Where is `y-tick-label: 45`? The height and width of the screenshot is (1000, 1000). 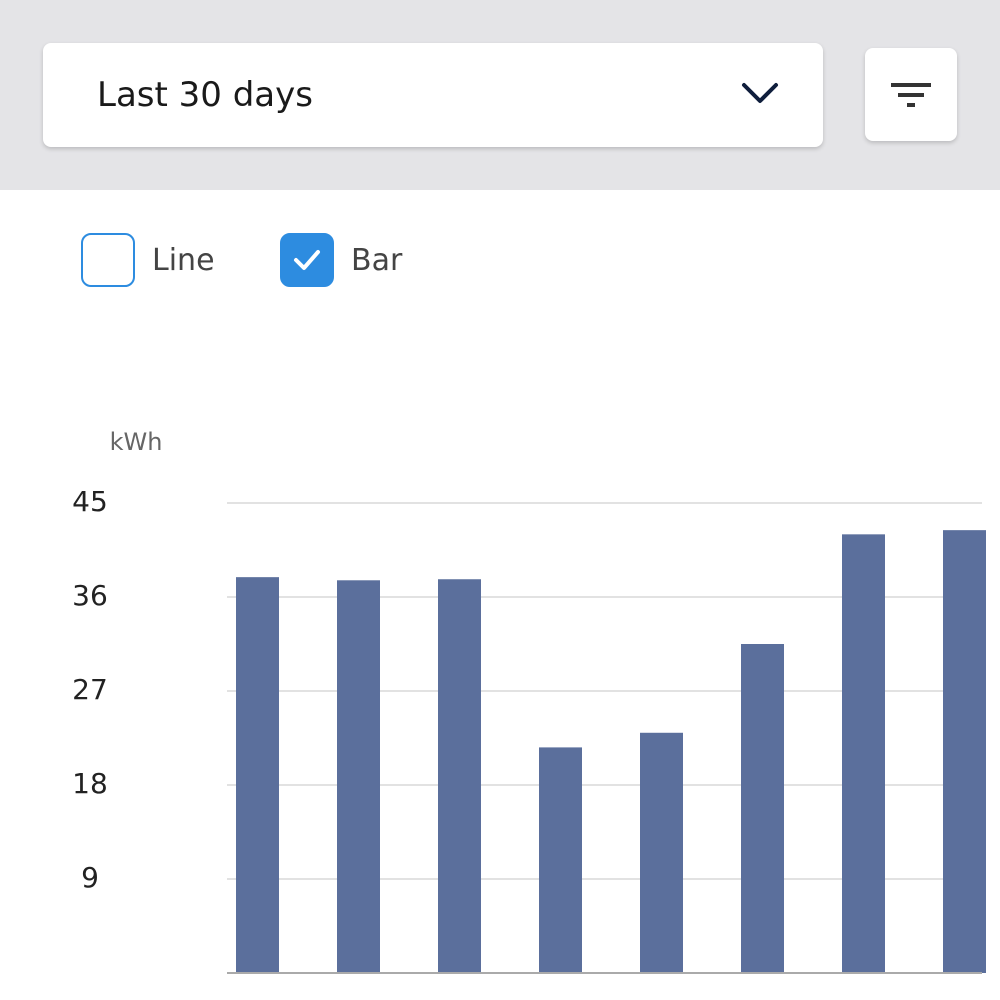 y-tick-label: 45 is located at coordinates (90, 501).